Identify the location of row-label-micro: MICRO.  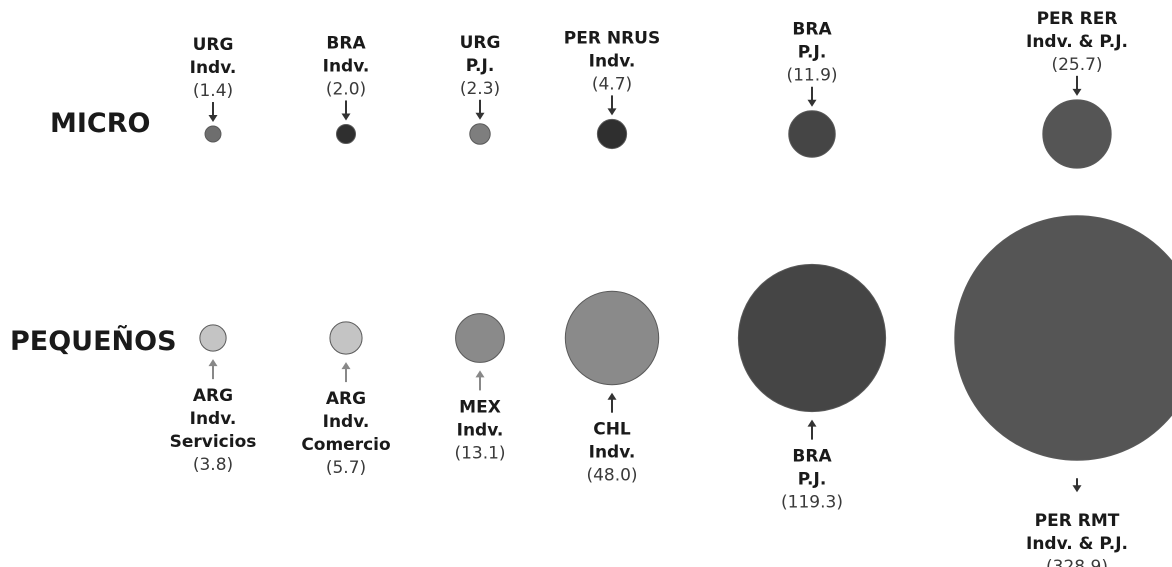
(100, 123).